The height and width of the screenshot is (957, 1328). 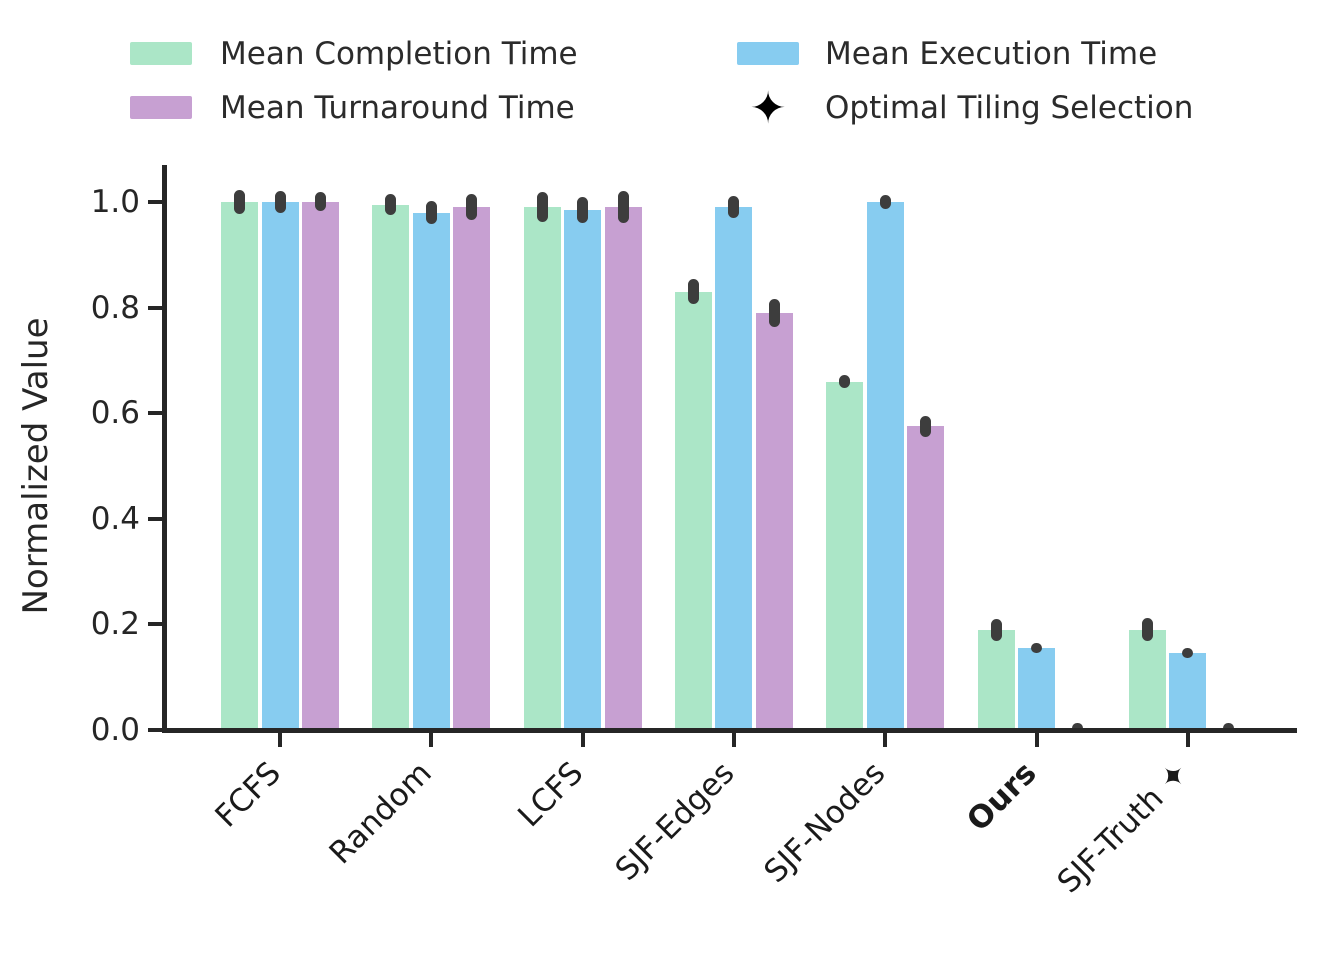 What do you see at coordinates (164, 449) in the screenshot?
I see `y-axis-spine` at bounding box center [164, 449].